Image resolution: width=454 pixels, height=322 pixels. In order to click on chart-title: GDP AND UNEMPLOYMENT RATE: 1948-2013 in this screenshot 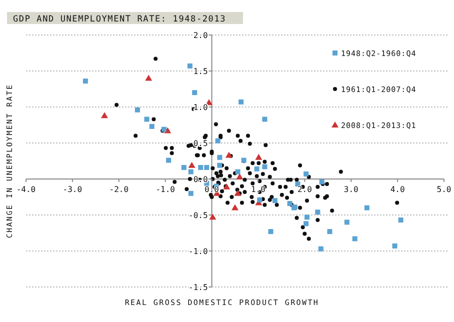, I will do `click(119, 19)`.